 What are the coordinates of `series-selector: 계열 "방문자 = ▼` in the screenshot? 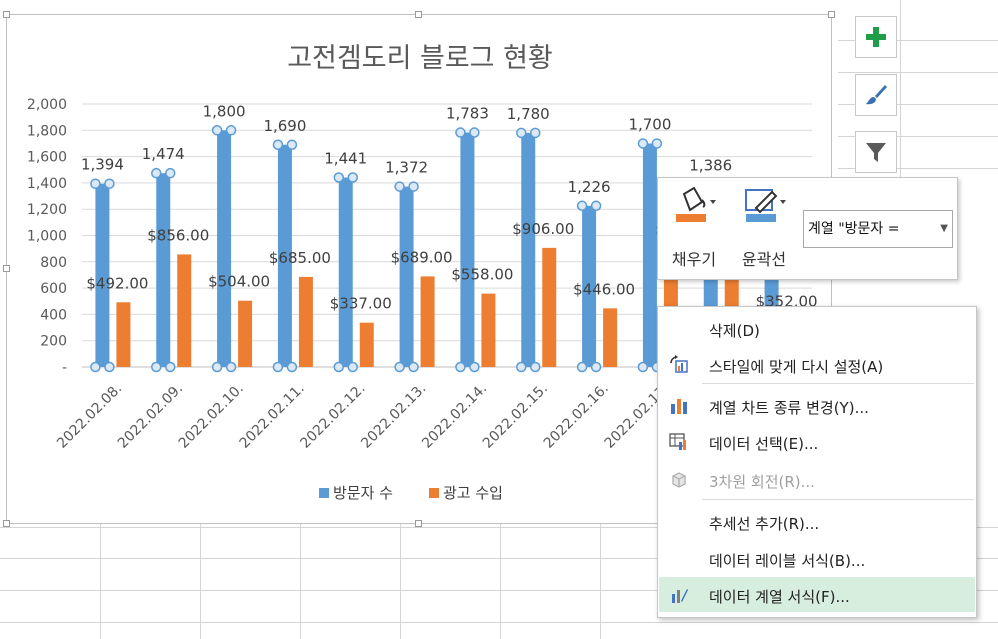 It's located at (878, 229).